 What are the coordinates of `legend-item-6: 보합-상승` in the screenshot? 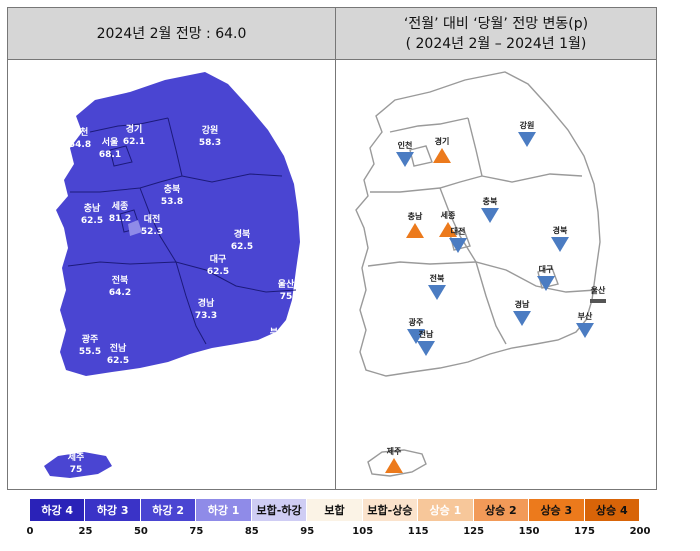 It's located at (390, 510).